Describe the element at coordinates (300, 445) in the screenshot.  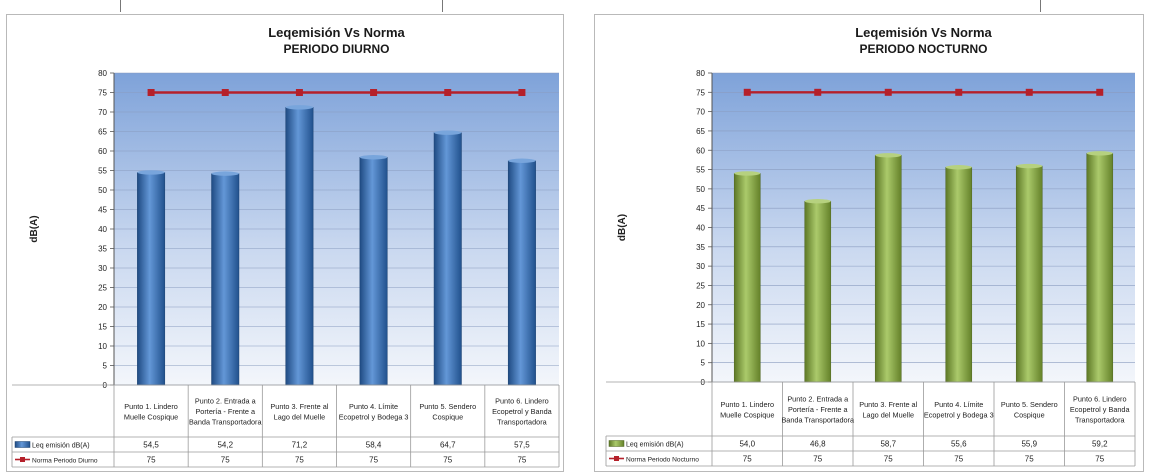
I see `data-label: 71,2` at that location.